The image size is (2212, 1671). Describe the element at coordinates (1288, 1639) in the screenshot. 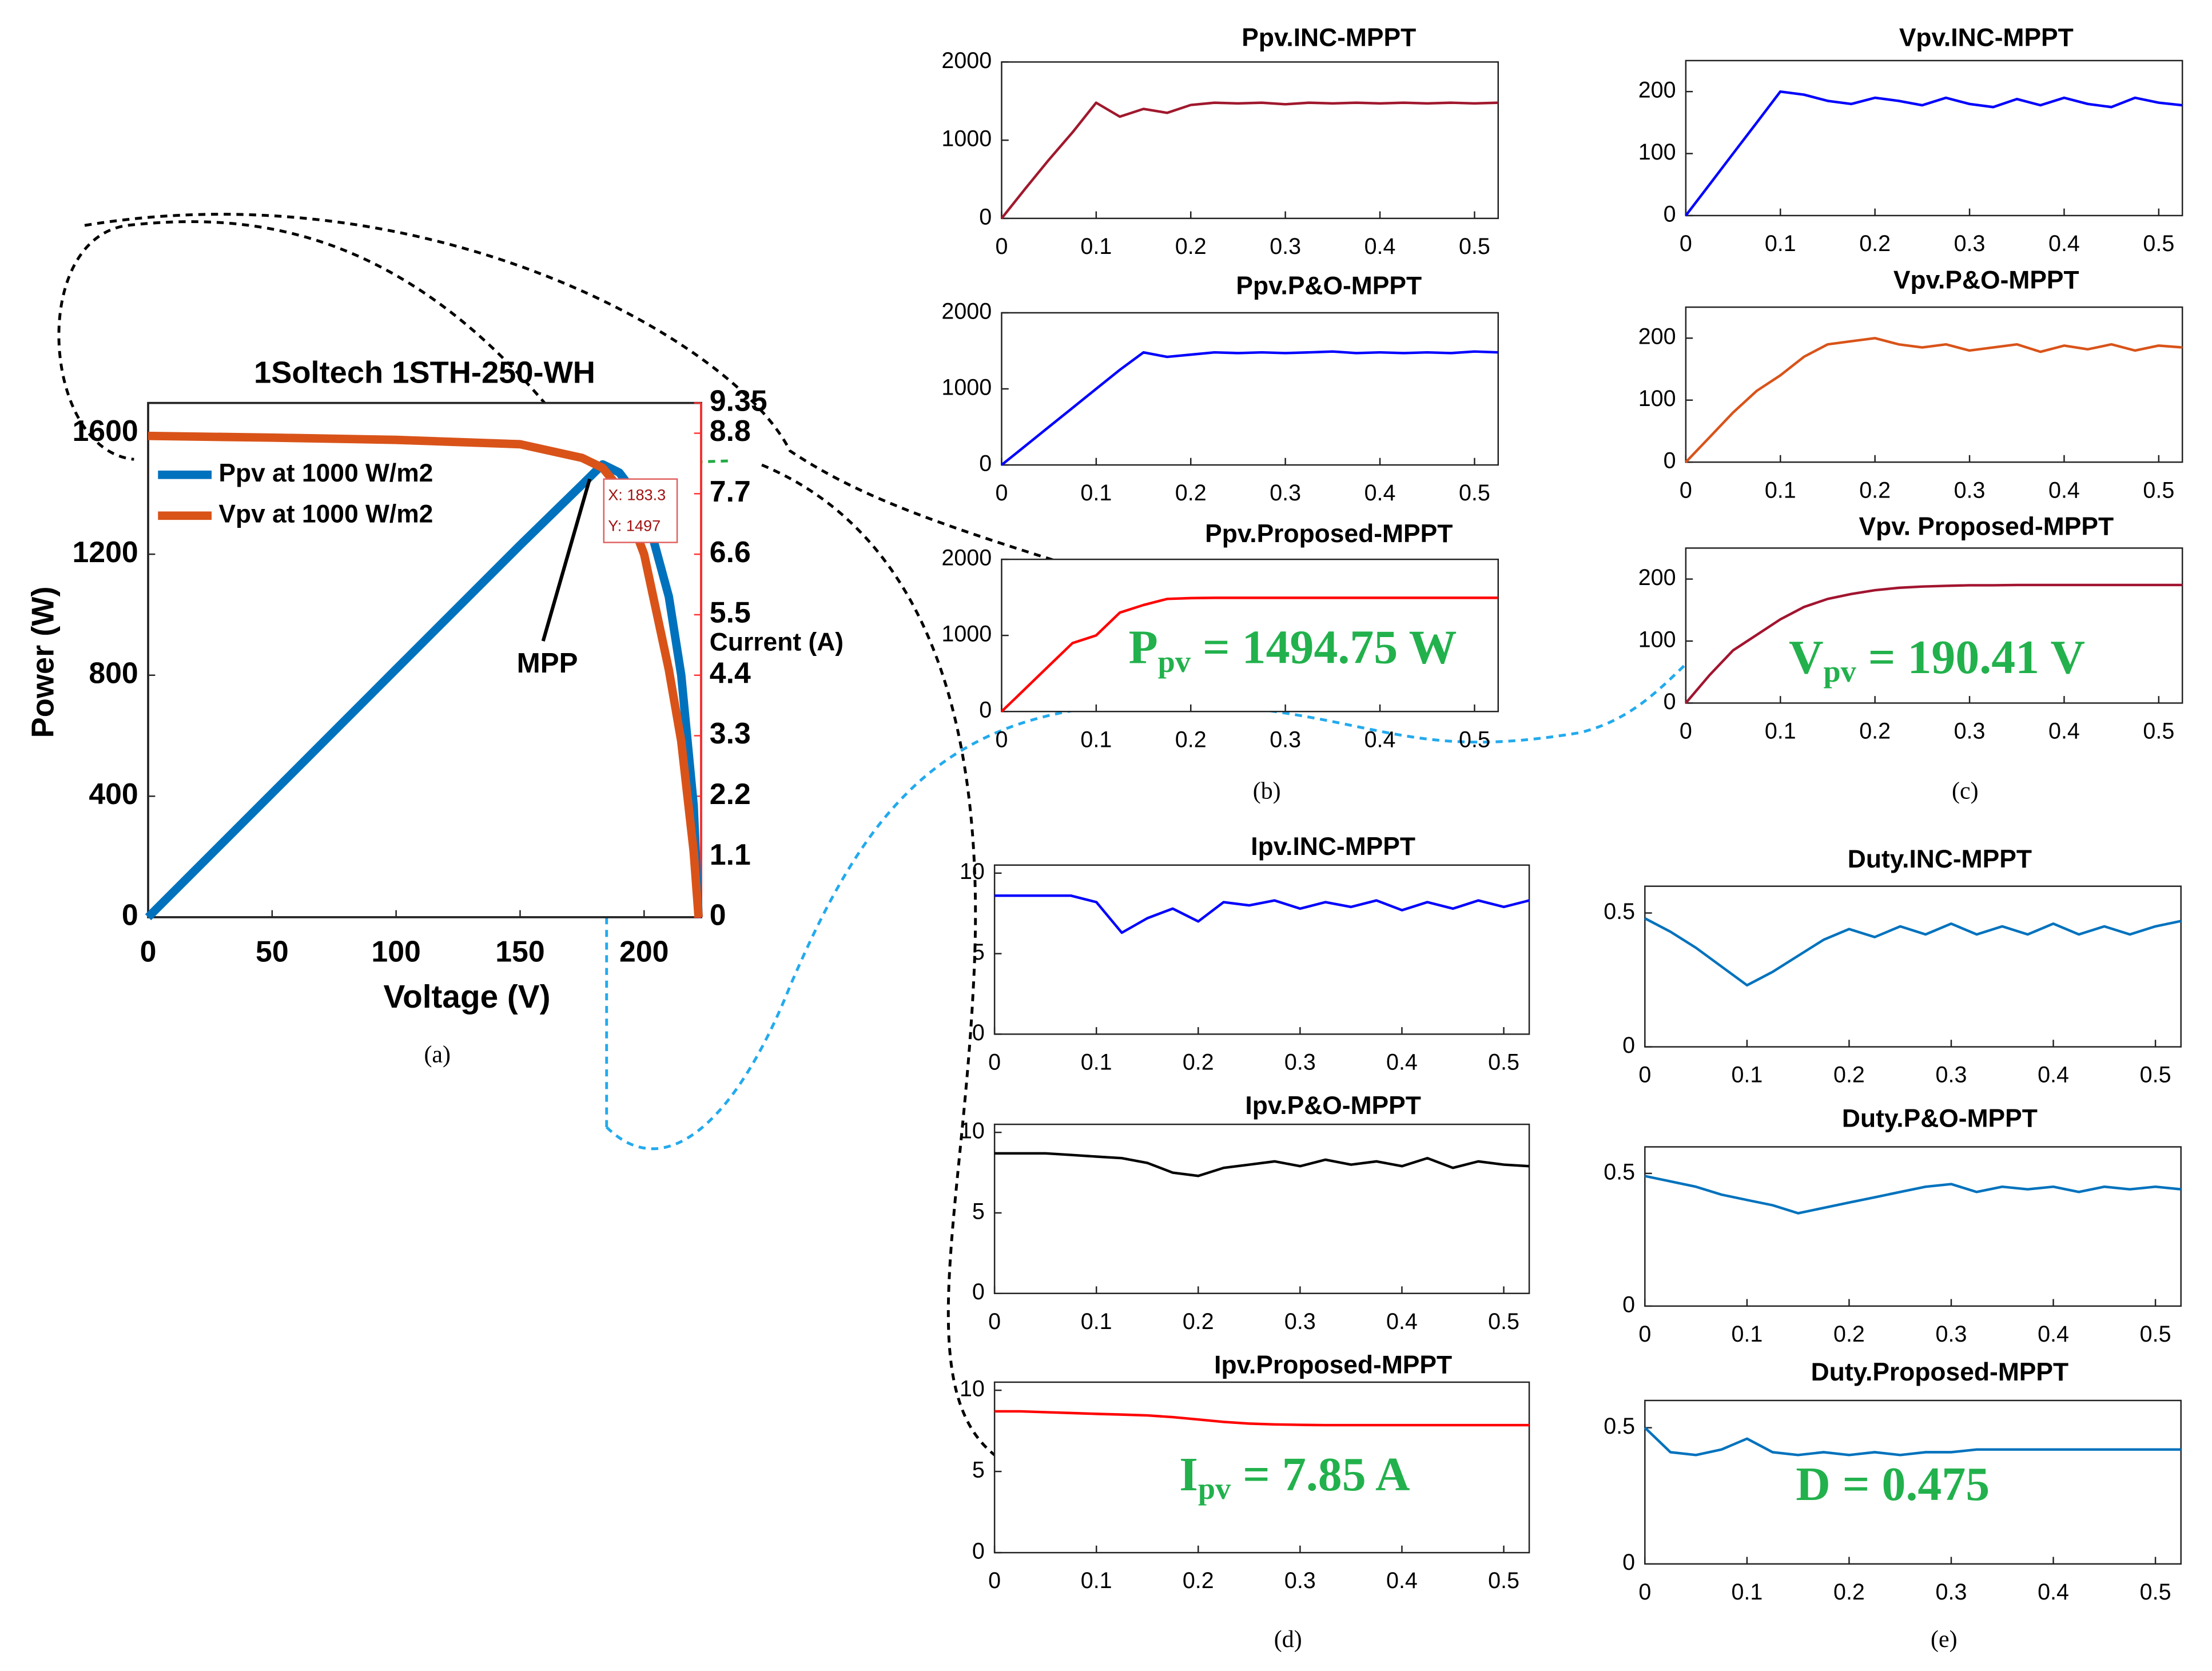

I see `panel-label: (d)` at that location.